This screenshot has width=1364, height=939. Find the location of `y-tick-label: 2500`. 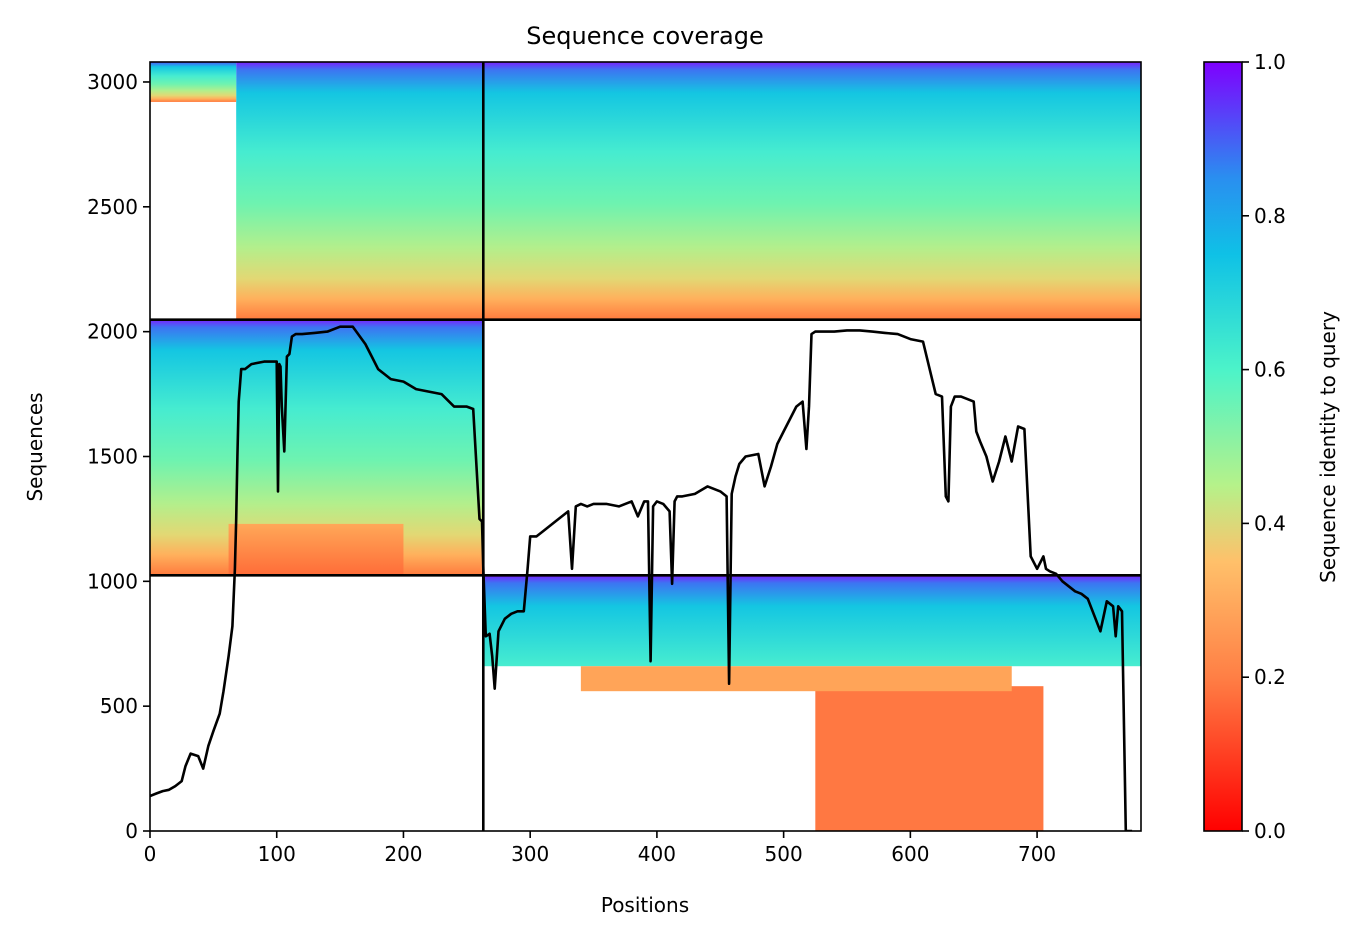

y-tick-label: 2500 is located at coordinates (112, 207).